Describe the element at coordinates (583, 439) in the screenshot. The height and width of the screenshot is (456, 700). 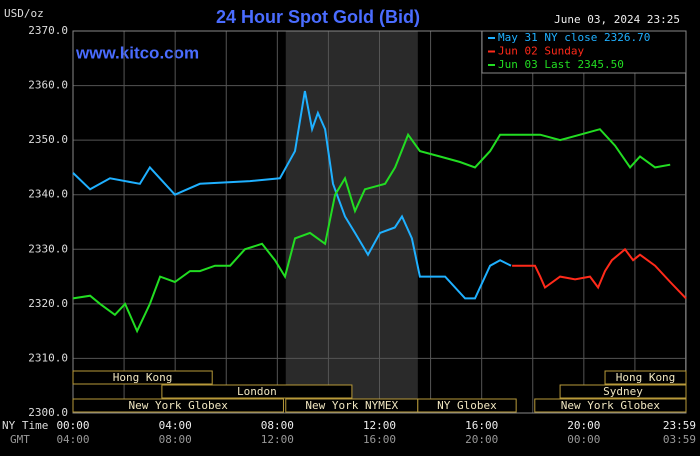
I see `x2-tick-label: 00:00` at that location.